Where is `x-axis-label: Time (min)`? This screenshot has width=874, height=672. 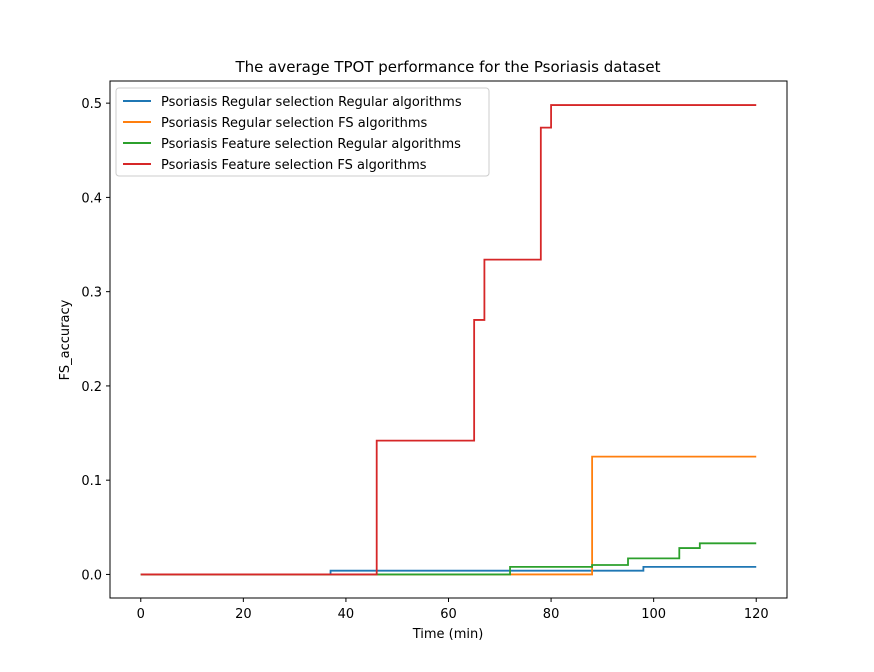 x-axis-label: Time (min) is located at coordinates (448, 634).